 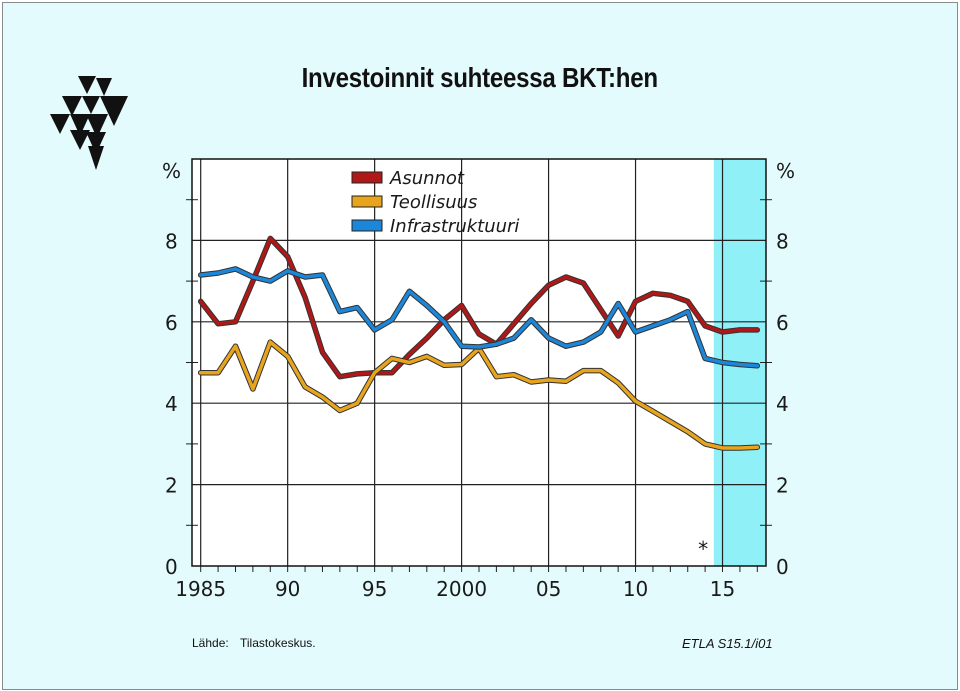 What do you see at coordinates (479, 77) in the screenshot?
I see `chart-title: Investoinnit suhteessa BKT:hen` at bounding box center [479, 77].